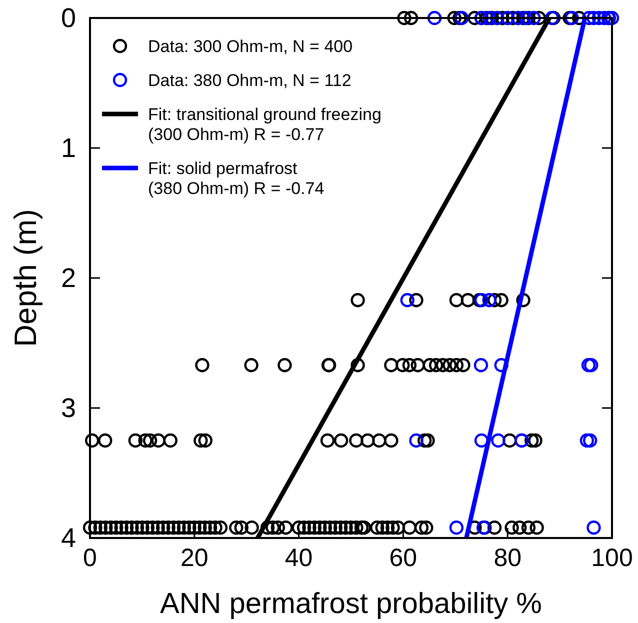 The width and height of the screenshot is (638, 623). I want to click on y-axis-title: Depth (m), so click(25, 278).